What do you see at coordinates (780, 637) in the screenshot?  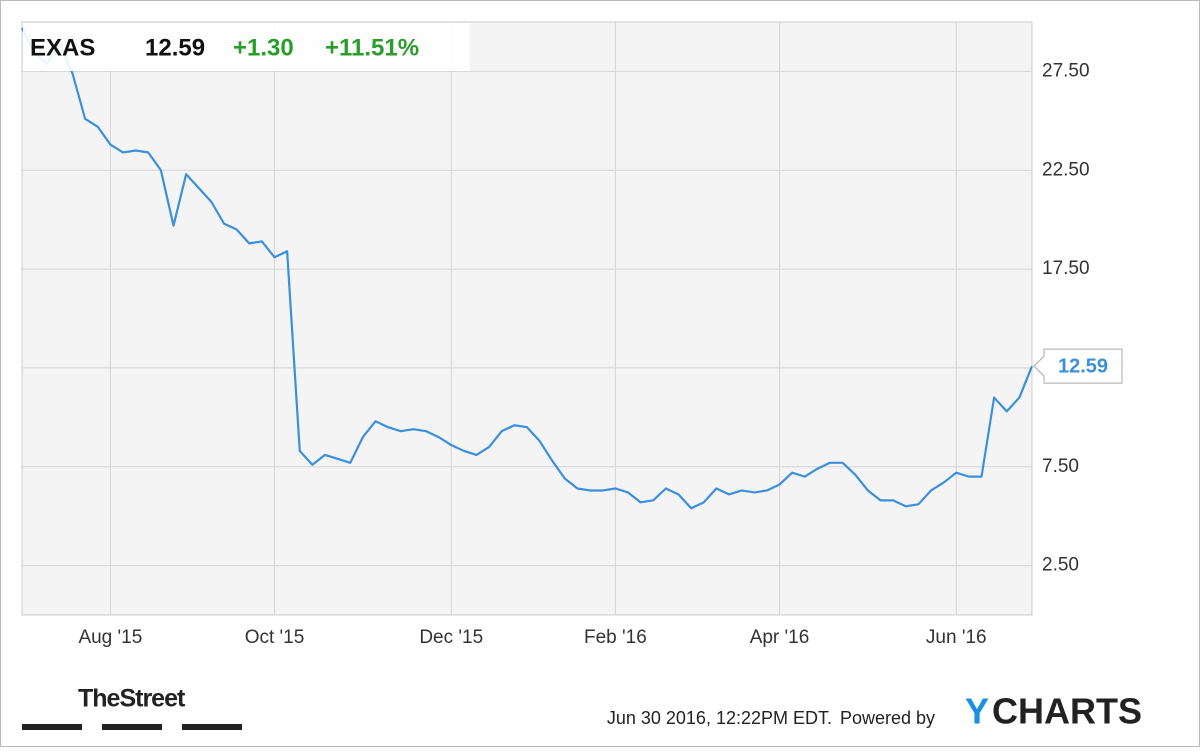 I see `x-tick-label: Apr '16` at bounding box center [780, 637].